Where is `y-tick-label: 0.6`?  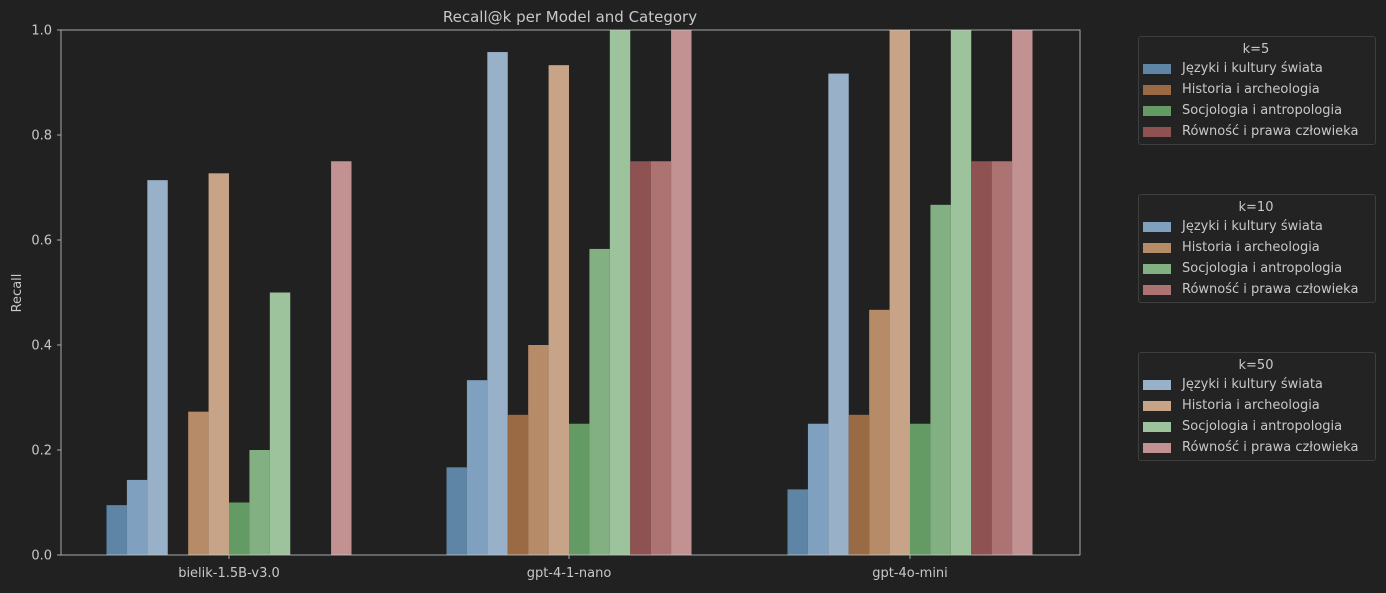
y-tick-label: 0.6 is located at coordinates (41, 241).